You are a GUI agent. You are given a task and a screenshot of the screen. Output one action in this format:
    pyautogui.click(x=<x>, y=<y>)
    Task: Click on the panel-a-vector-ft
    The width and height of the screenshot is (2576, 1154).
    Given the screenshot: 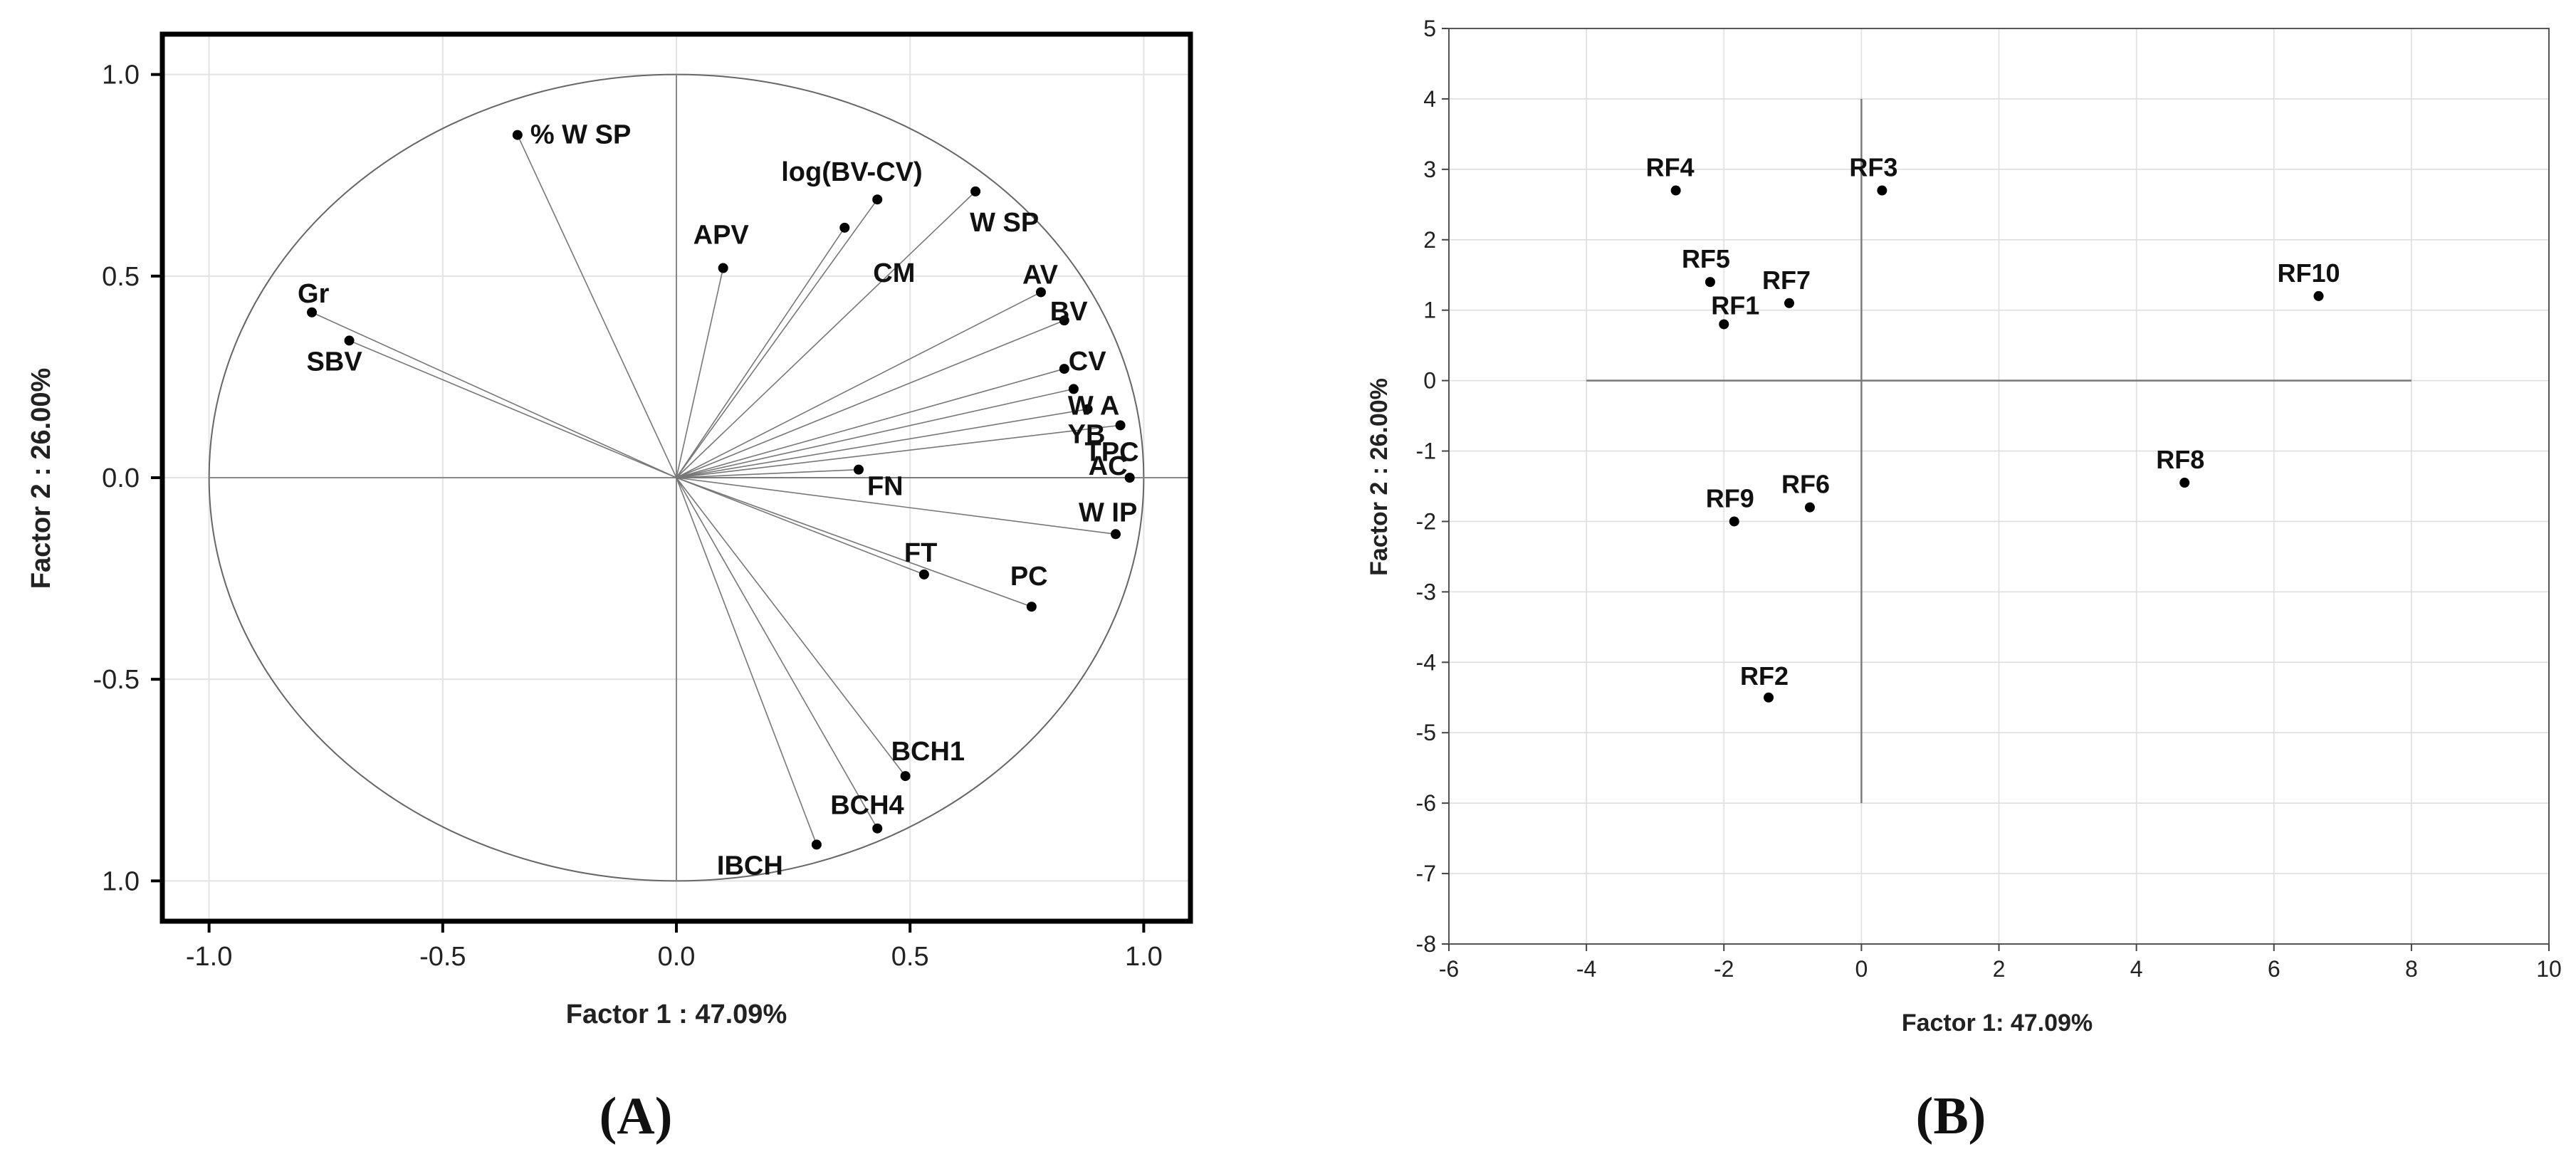 What is the action you would take?
    pyautogui.click(x=800, y=526)
    